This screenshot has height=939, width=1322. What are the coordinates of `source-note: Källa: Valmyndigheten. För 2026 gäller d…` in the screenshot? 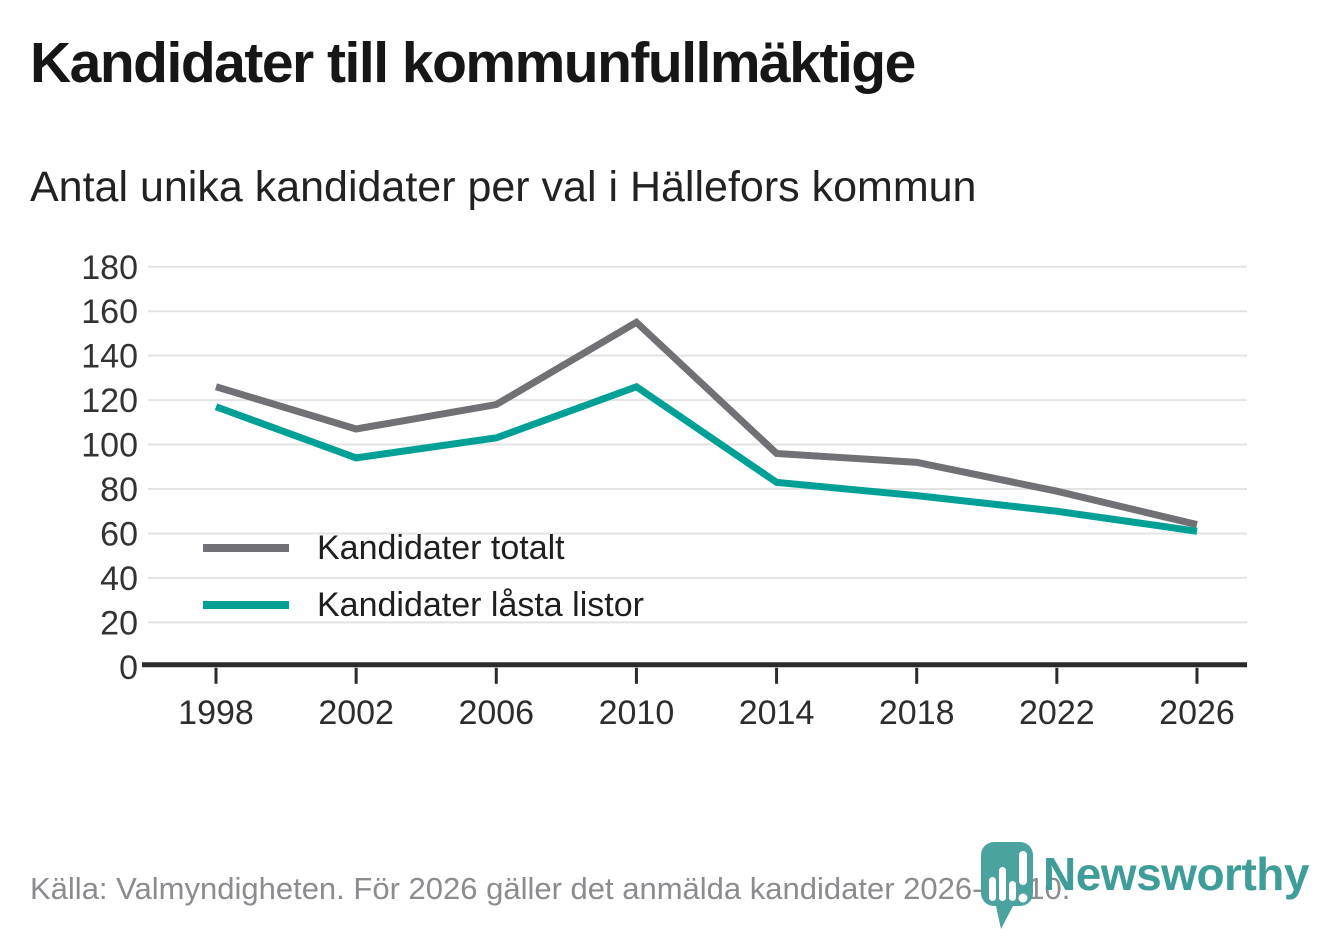 It's located at (550, 888).